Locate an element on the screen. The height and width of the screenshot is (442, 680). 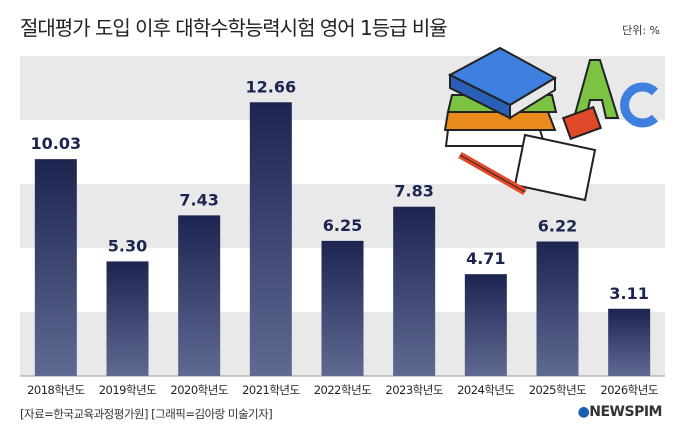
bar-2020학년도 is located at coordinates (199, 295).